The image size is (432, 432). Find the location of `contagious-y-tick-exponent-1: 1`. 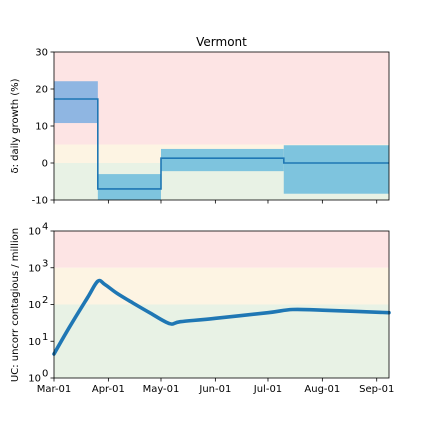

contagious-y-tick-exponent-1: 1 is located at coordinates (45, 337).